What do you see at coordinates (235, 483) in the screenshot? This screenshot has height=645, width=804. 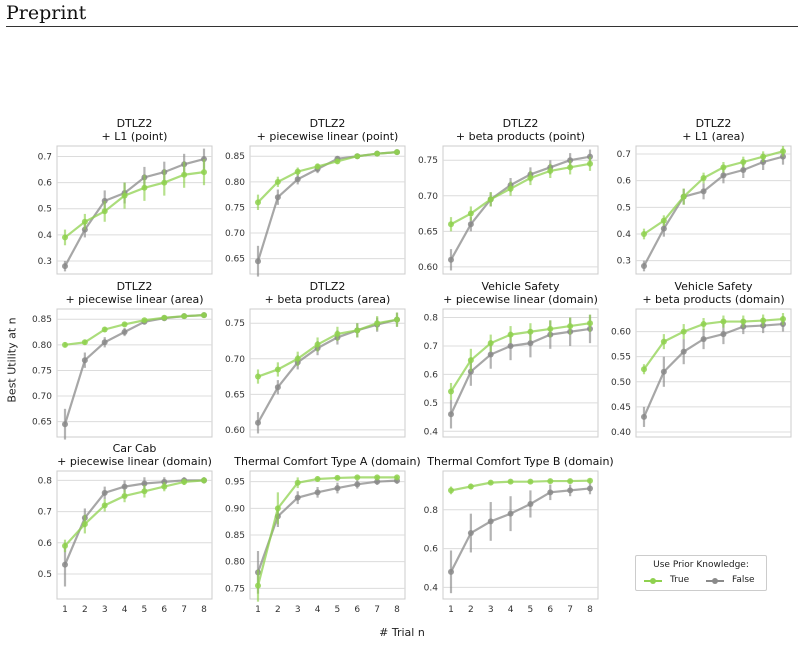 I see `y-tick-label: 0.95` at bounding box center [235, 483].